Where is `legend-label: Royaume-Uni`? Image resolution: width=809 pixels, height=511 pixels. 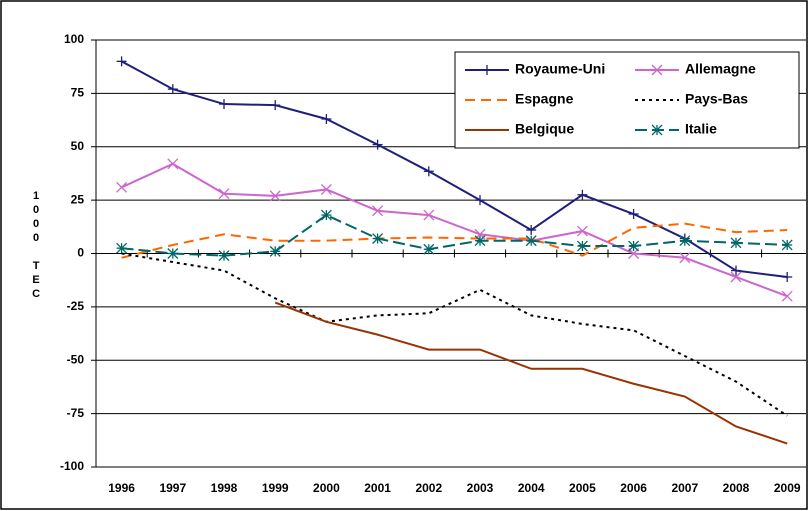 legend-label: Royaume-Uni is located at coordinates (560, 69).